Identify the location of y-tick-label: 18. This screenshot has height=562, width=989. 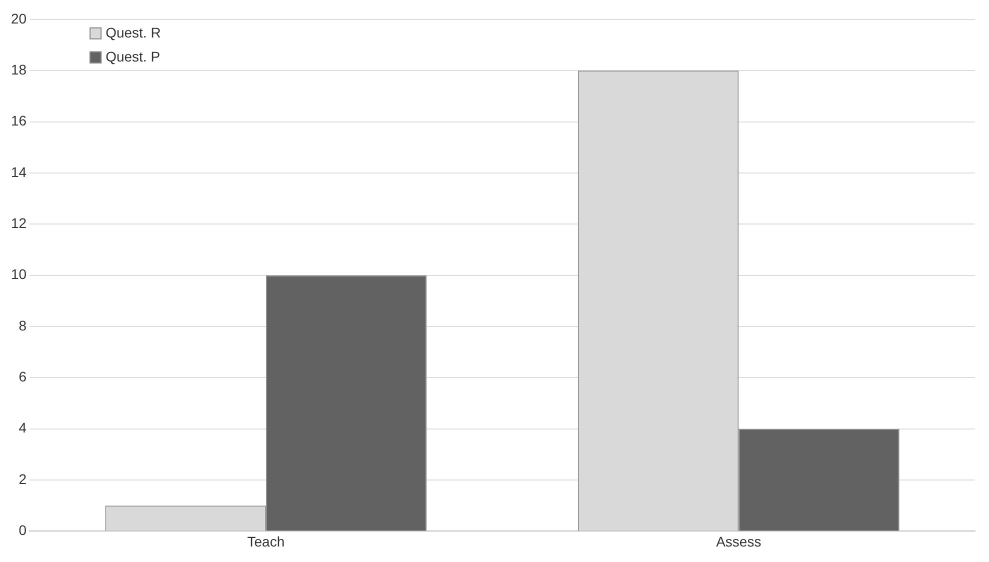
(18, 69).